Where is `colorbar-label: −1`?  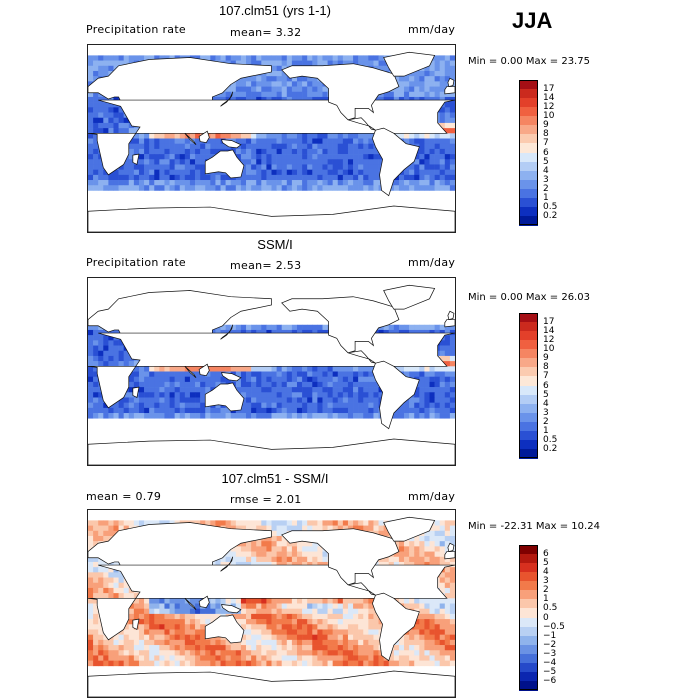
colorbar-label: −1 is located at coordinates (550, 635).